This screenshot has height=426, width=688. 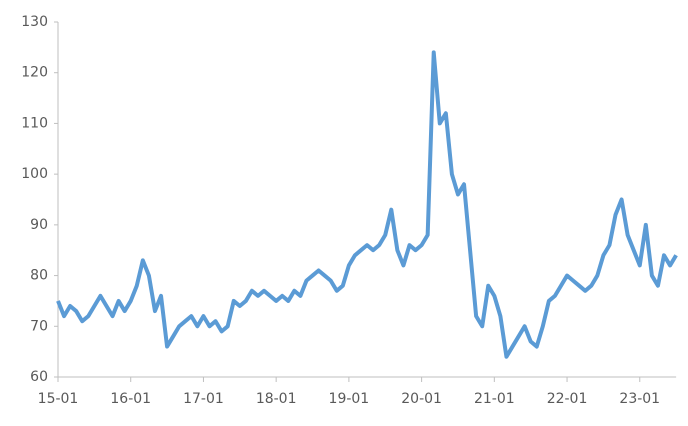 What do you see at coordinates (130, 399) in the screenshot?
I see `x-tick-label: 16-01` at bounding box center [130, 399].